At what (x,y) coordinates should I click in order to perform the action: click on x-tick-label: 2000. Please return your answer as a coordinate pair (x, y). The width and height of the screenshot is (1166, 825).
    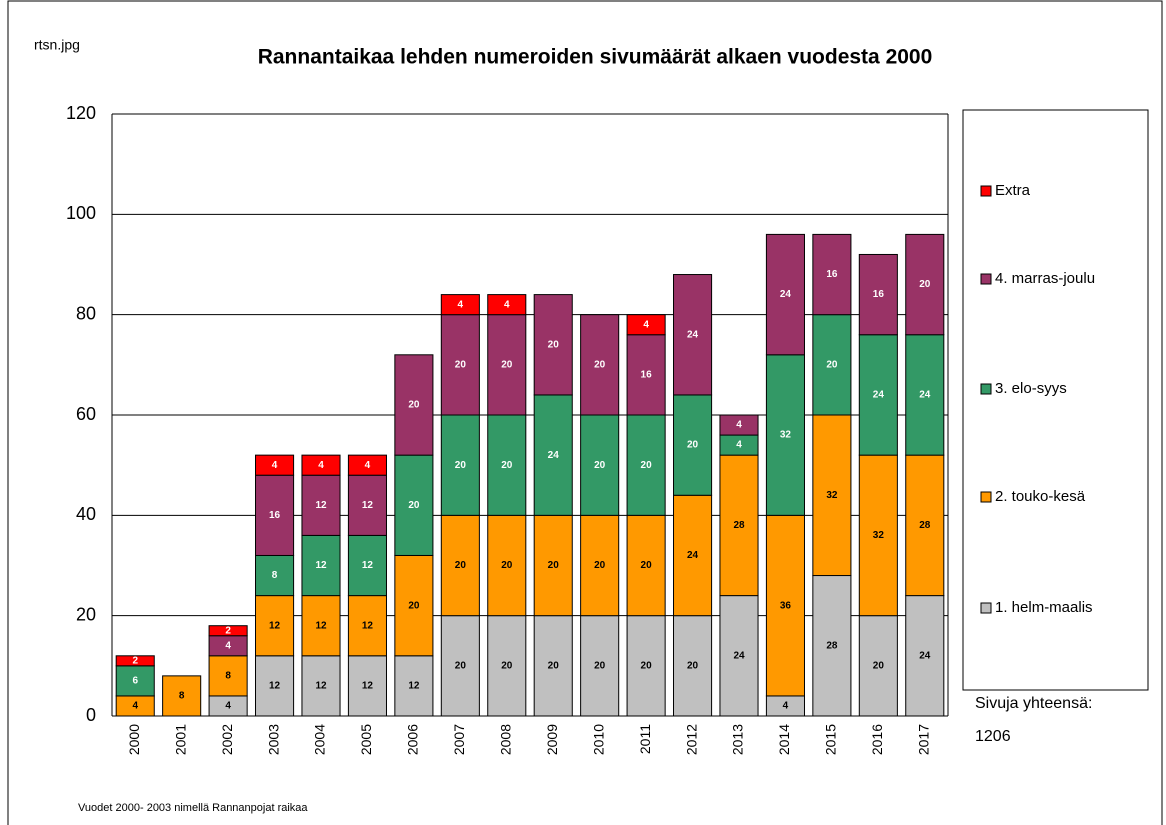
    Looking at the image, I should click on (134, 739).